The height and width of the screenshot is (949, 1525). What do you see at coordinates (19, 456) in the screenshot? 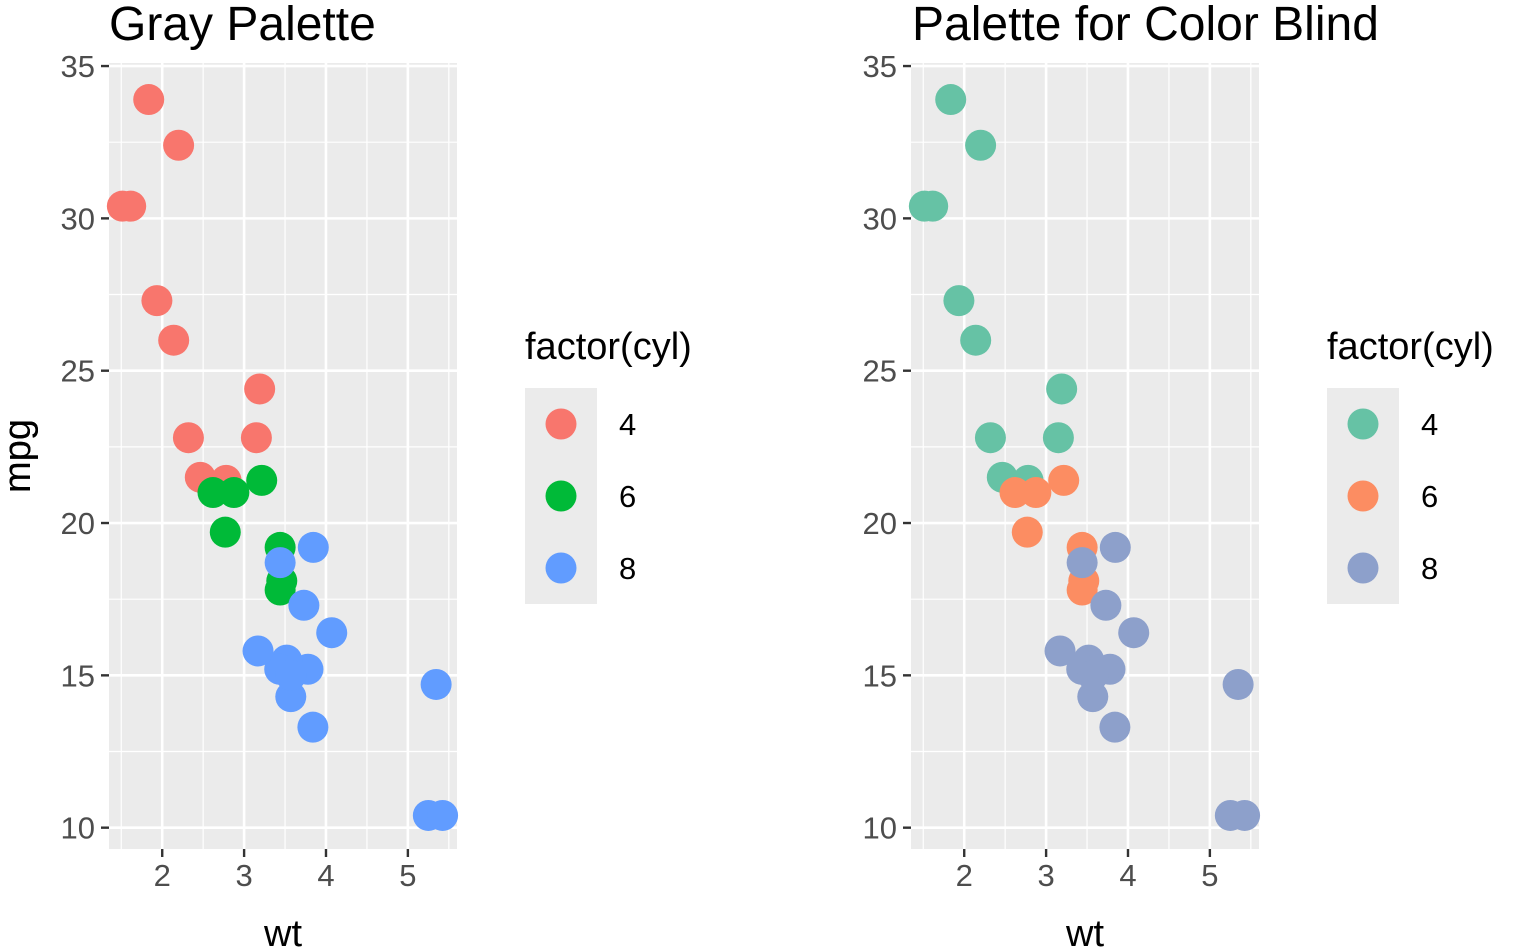
I see `y-axis-title: mpg` at bounding box center [19, 456].